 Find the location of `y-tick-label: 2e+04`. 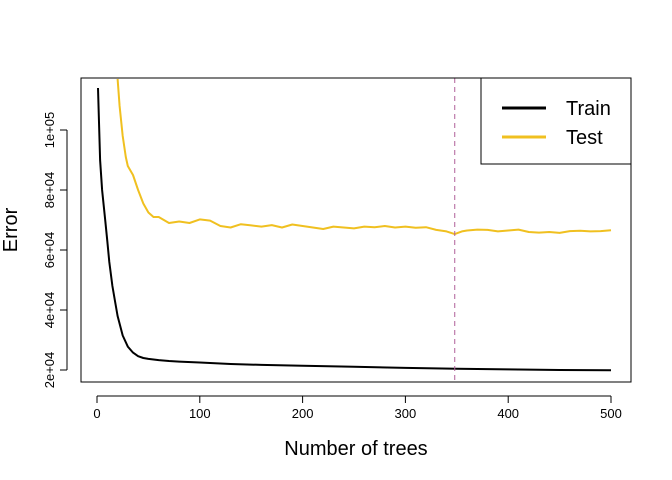

y-tick-label: 2e+04 is located at coordinates (49, 370).